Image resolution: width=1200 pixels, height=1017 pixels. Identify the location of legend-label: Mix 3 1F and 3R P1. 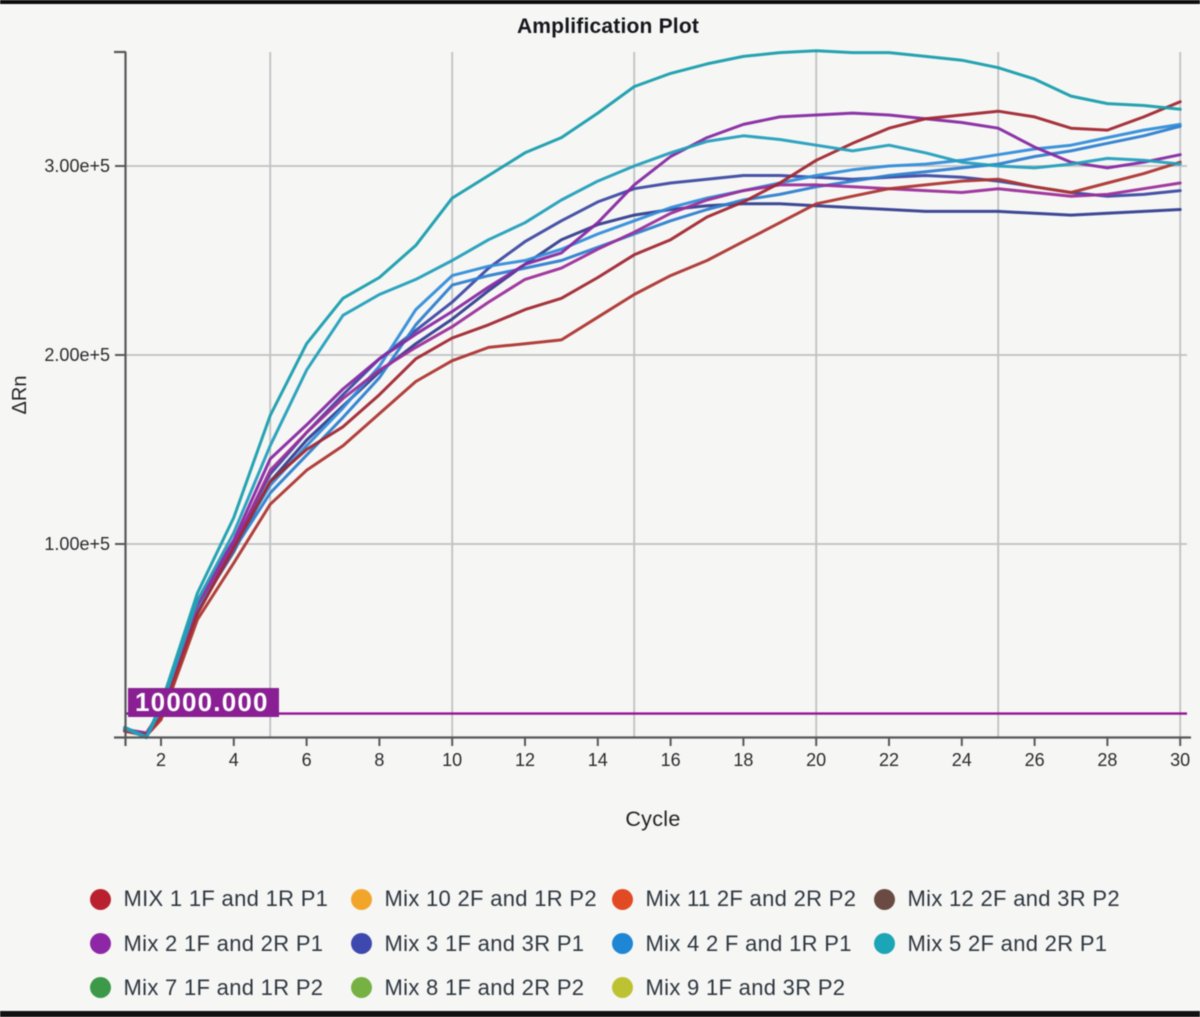
(484, 943).